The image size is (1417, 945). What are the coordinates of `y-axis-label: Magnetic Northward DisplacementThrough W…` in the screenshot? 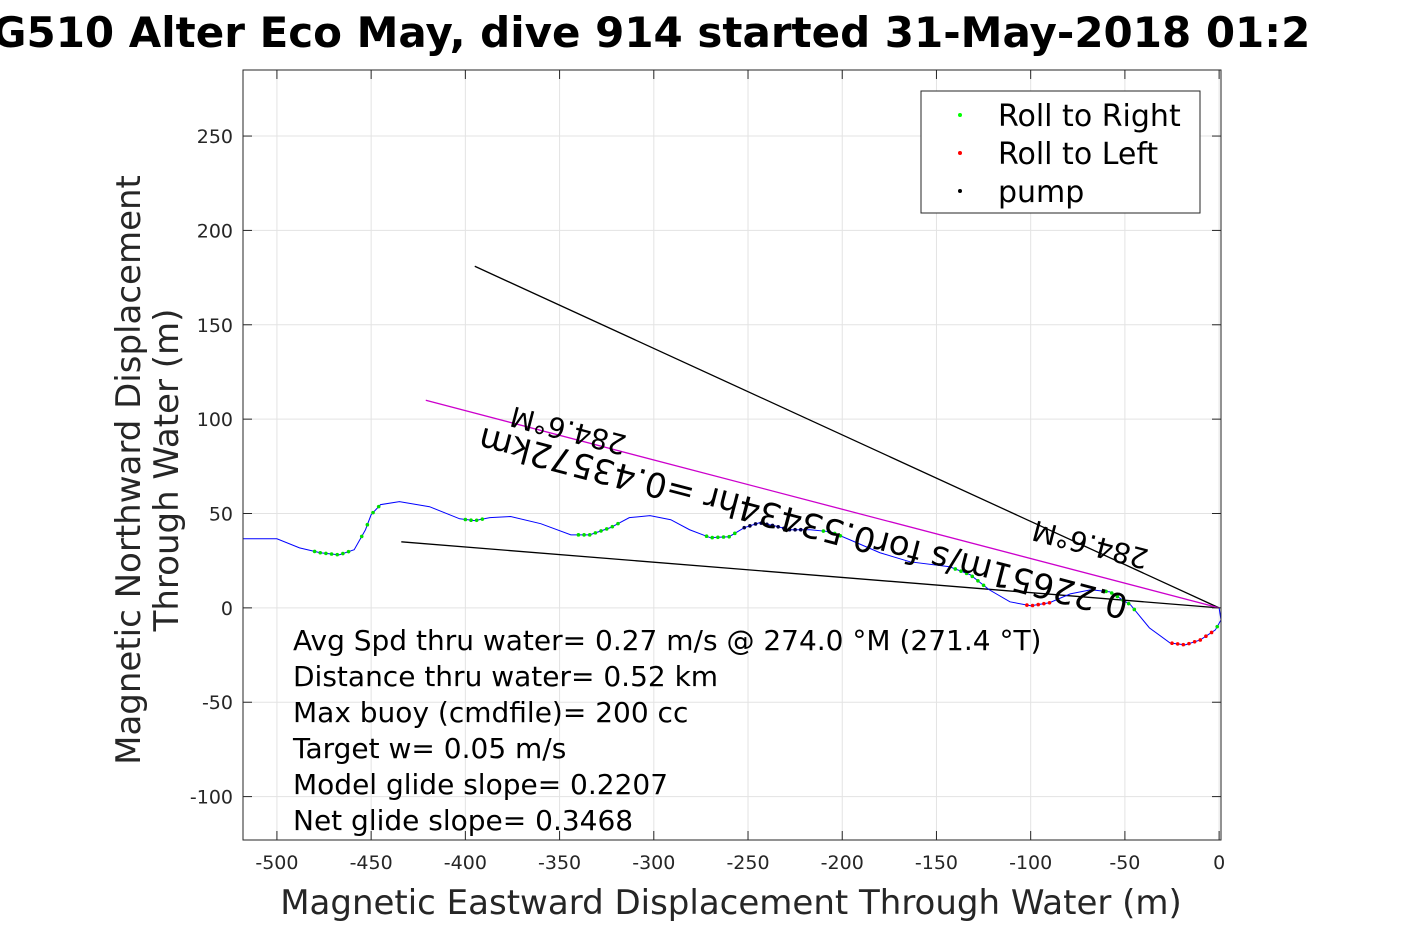 It's located at (148, 470).